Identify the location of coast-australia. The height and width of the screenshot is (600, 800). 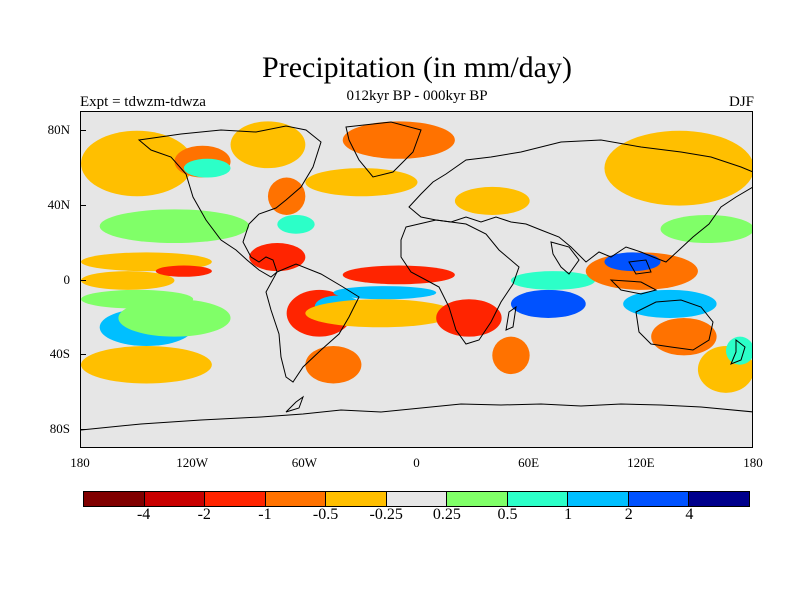
(674, 325).